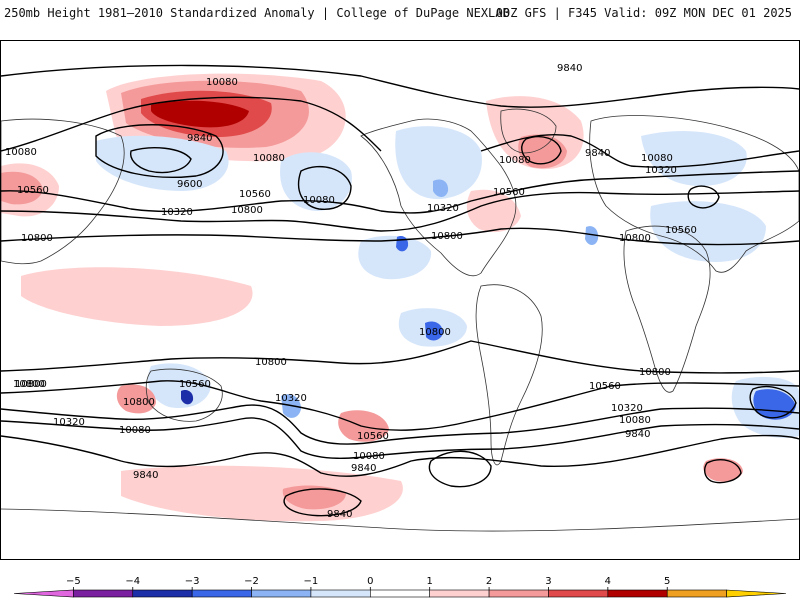  I want to click on colorbar-tick-label: 1, so click(430, 581).